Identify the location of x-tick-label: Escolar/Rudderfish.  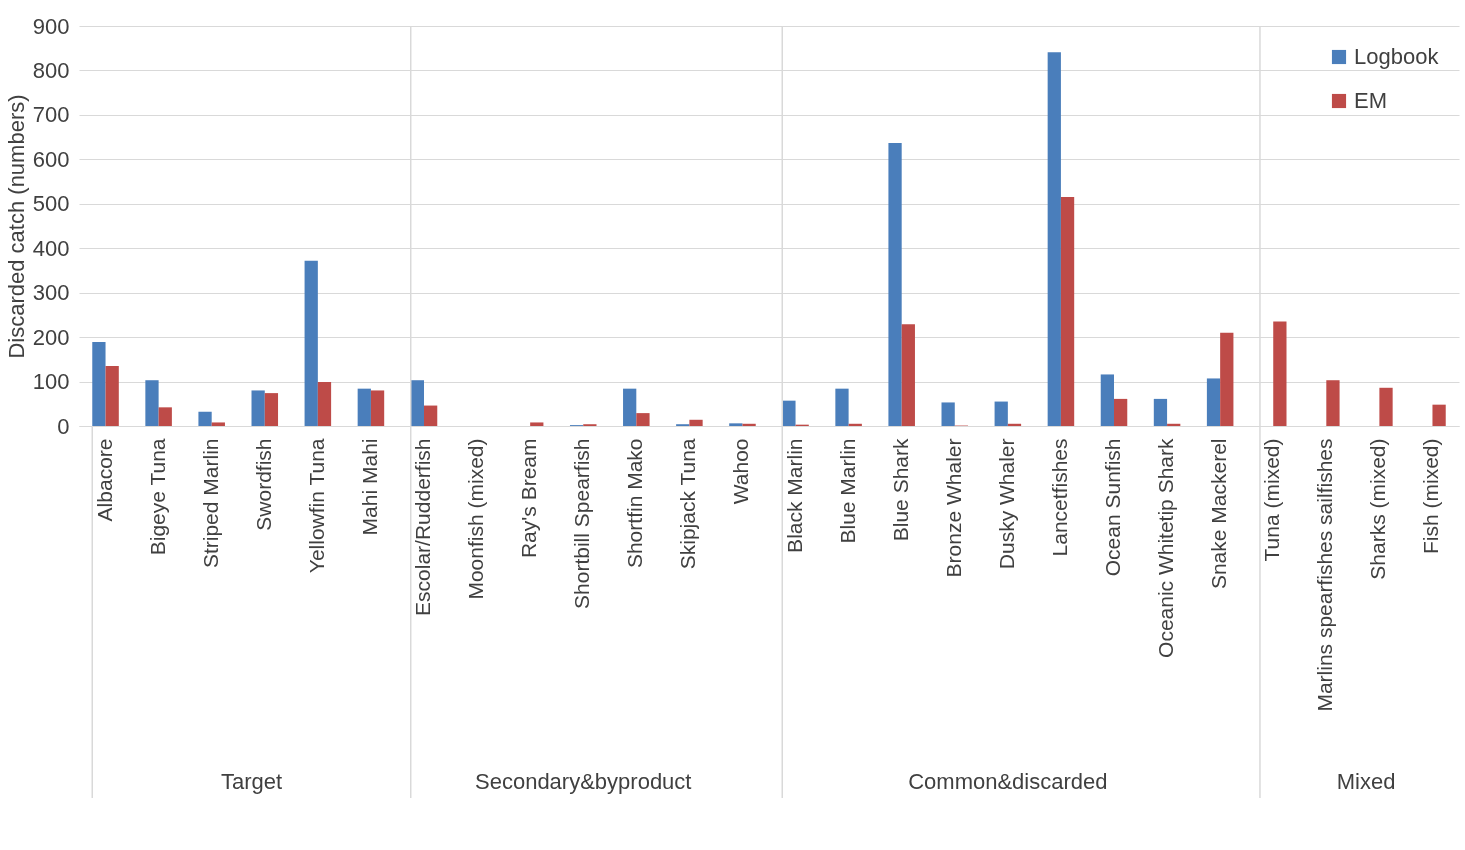
(422, 527).